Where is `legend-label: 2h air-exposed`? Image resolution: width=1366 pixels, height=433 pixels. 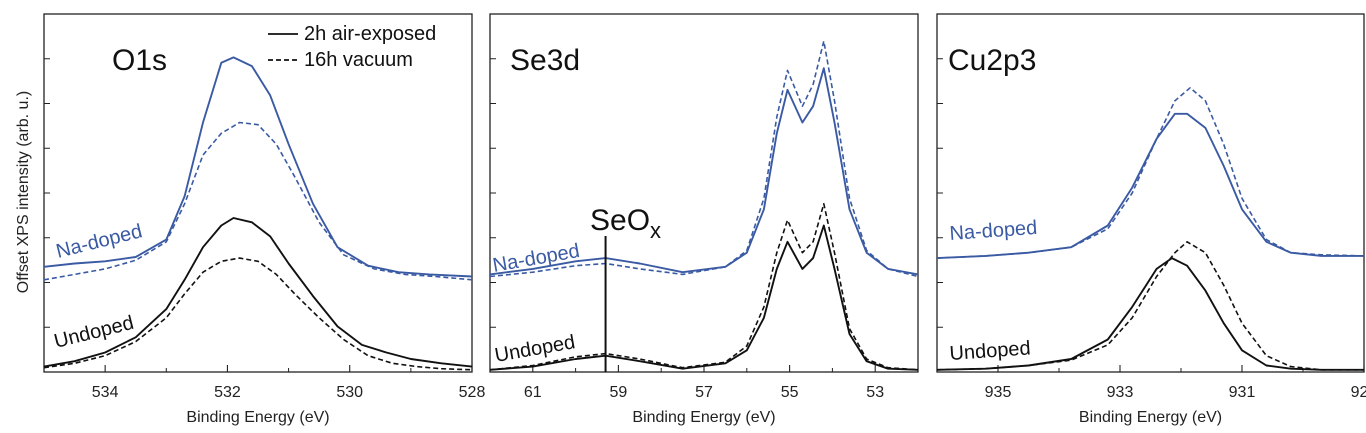
legend-label: 2h air-exposed is located at coordinates (370, 34).